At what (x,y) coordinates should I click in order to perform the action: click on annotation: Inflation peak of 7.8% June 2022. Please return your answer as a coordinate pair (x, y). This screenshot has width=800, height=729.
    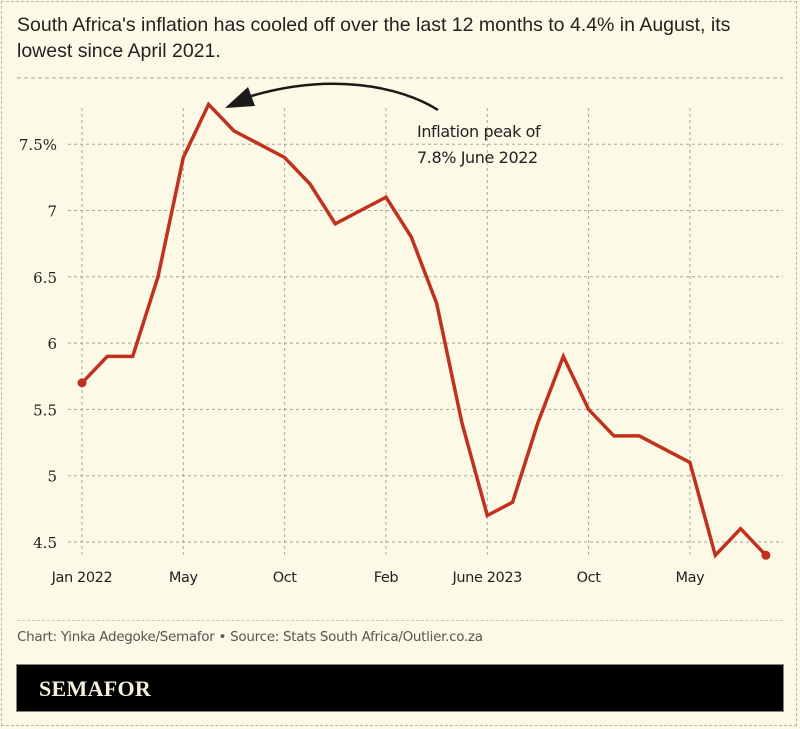
    Looking at the image, I should click on (383, 124).